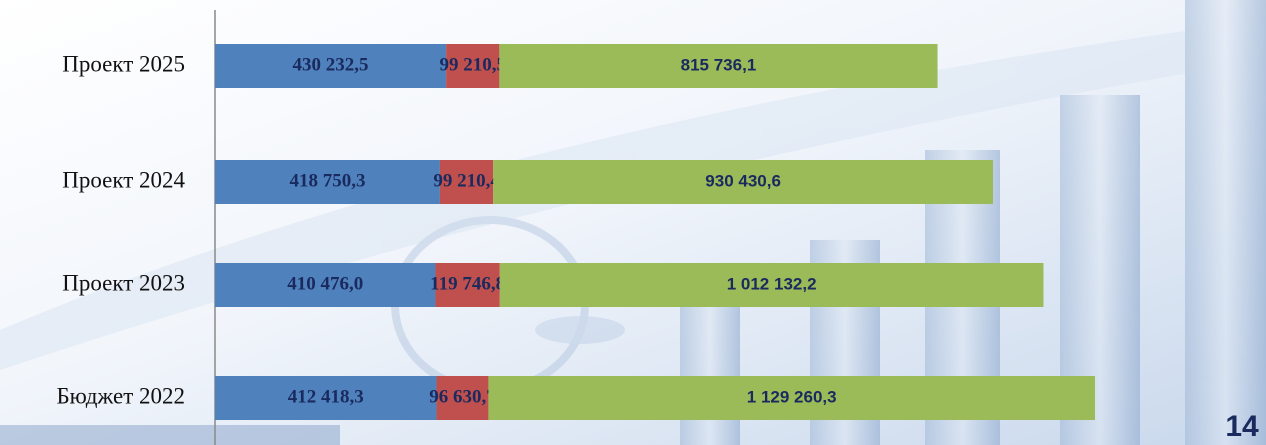 This screenshot has width=1266, height=445. I want to click on value-label: 99 210,4, so click(466, 180).